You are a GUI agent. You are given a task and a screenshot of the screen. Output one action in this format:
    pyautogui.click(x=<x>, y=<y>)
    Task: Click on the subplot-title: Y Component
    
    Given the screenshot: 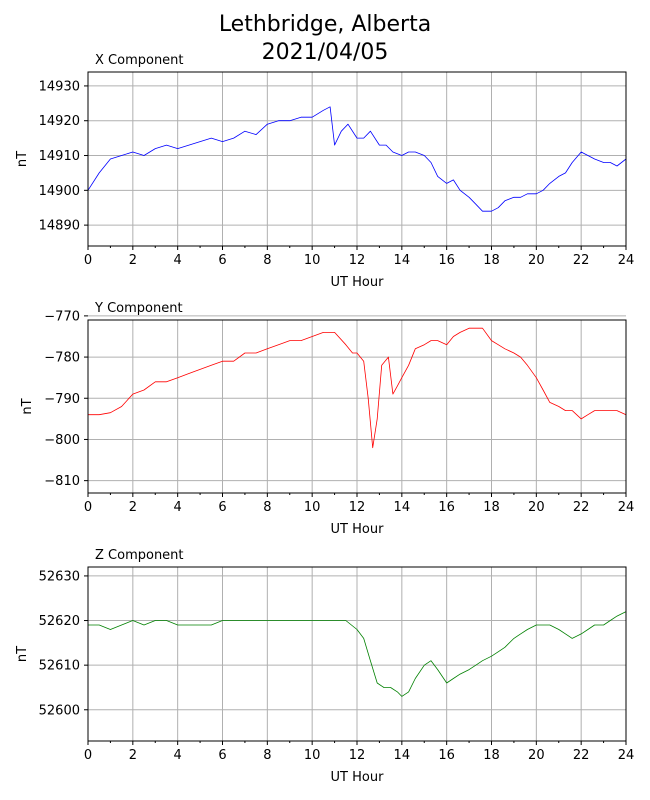 What is the action you would take?
    pyautogui.click(x=138, y=308)
    